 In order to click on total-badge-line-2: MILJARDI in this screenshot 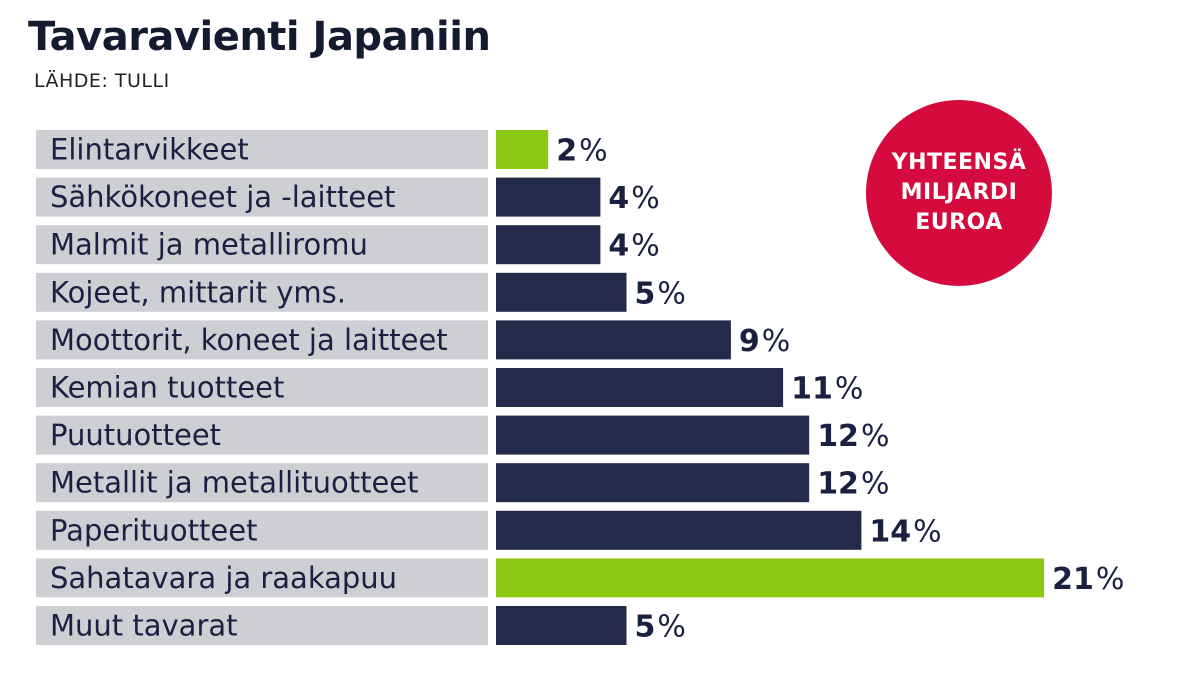, I will do `click(959, 193)`.